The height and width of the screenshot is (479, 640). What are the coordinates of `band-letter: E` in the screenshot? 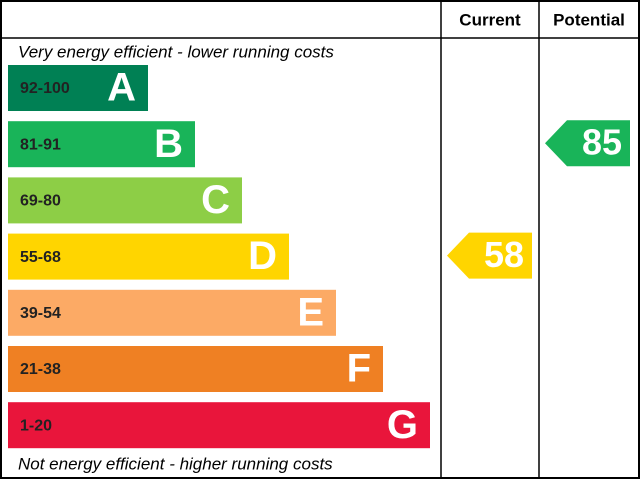 It's located at (310, 312).